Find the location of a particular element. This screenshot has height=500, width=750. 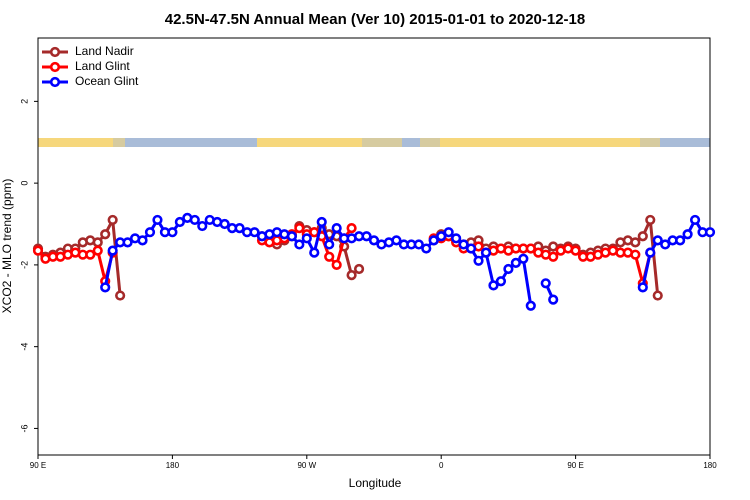

y-tick-label: -6 is located at coordinates (24, 428).